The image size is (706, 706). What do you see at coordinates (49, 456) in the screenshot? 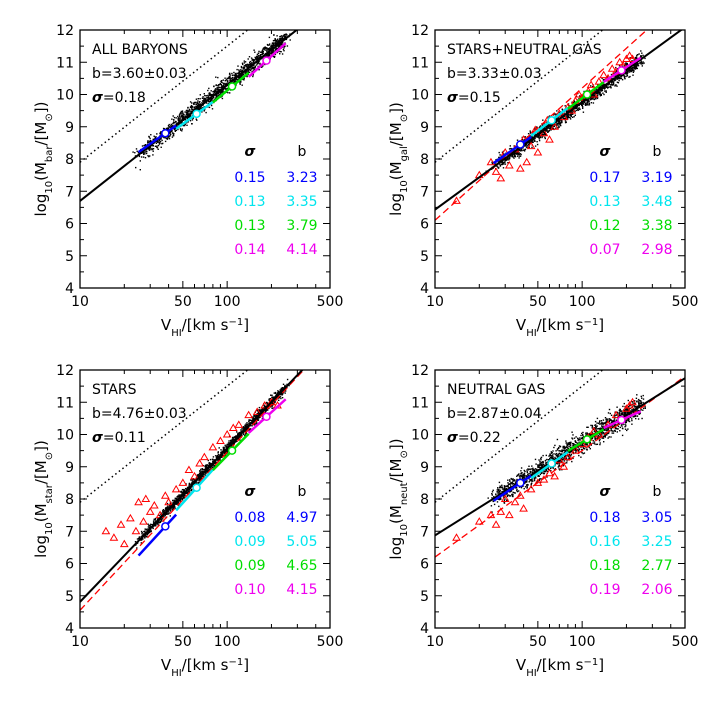
I see `y-axis-label-sub: ⊙` at bounding box center [49, 456].